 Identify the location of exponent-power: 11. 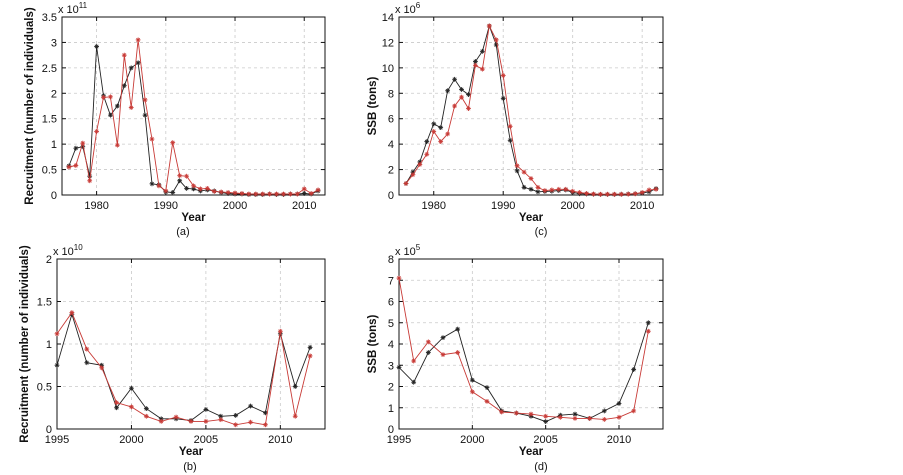
(83, 5).